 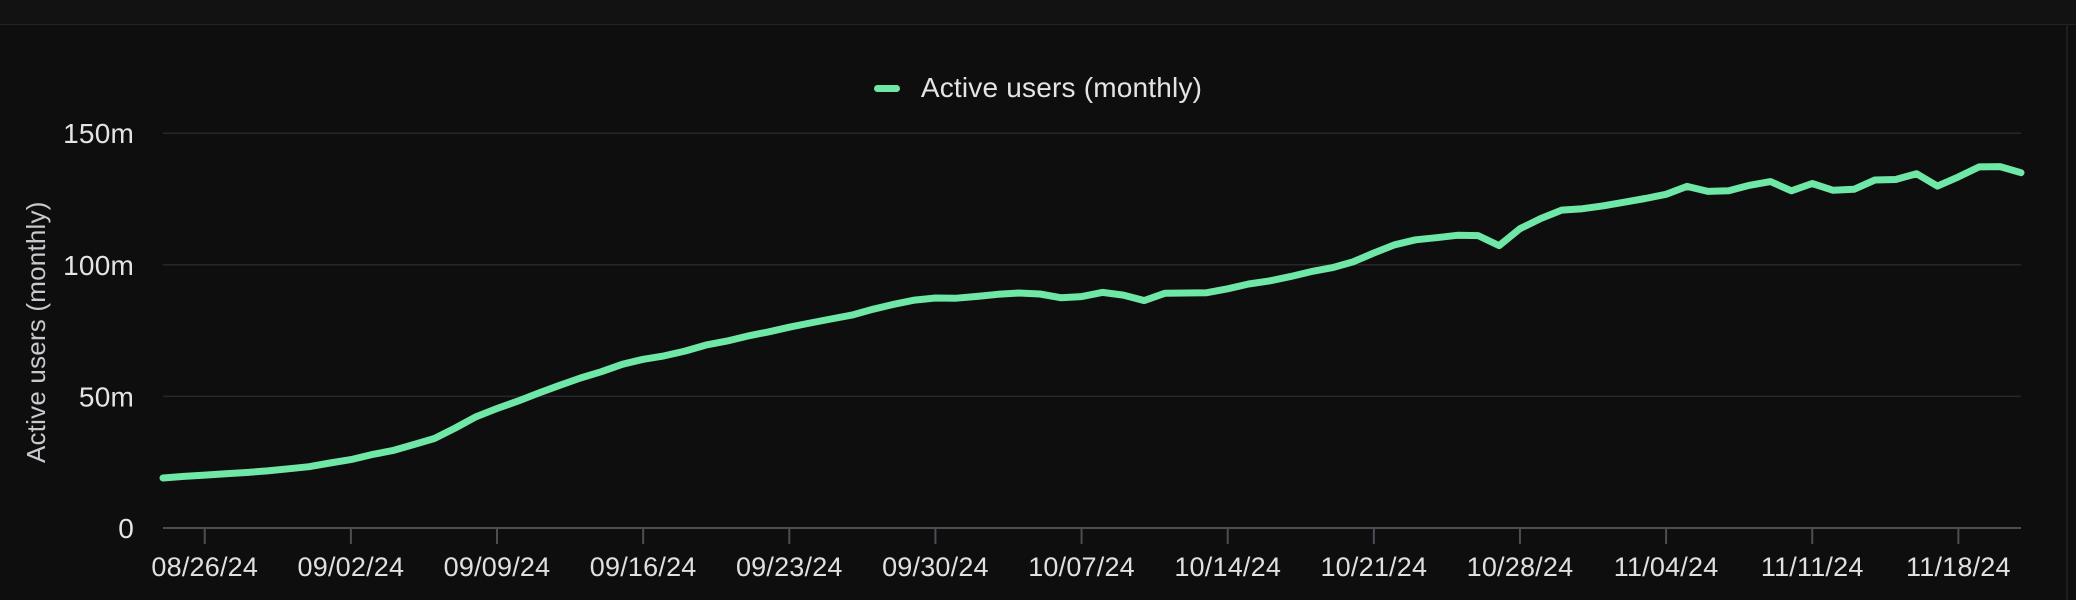 What do you see at coordinates (98, 265) in the screenshot?
I see `y-tick-label-100m: 100m` at bounding box center [98, 265].